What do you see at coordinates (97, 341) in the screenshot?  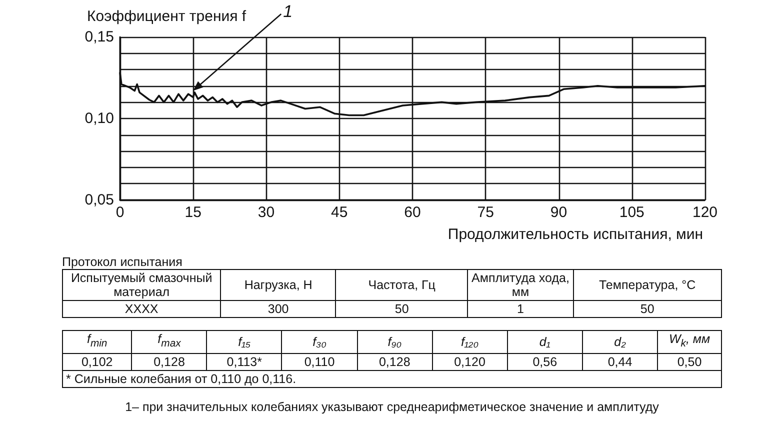 I see `text: f$_{min}$` at bounding box center [97, 341].